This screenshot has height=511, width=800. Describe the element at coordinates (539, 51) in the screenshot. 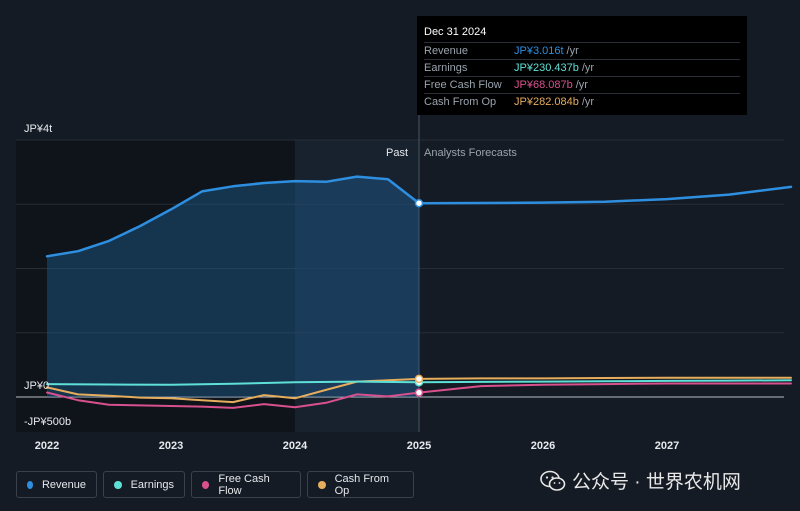

I see `tooltip-value: JP¥3.016t` at that location.